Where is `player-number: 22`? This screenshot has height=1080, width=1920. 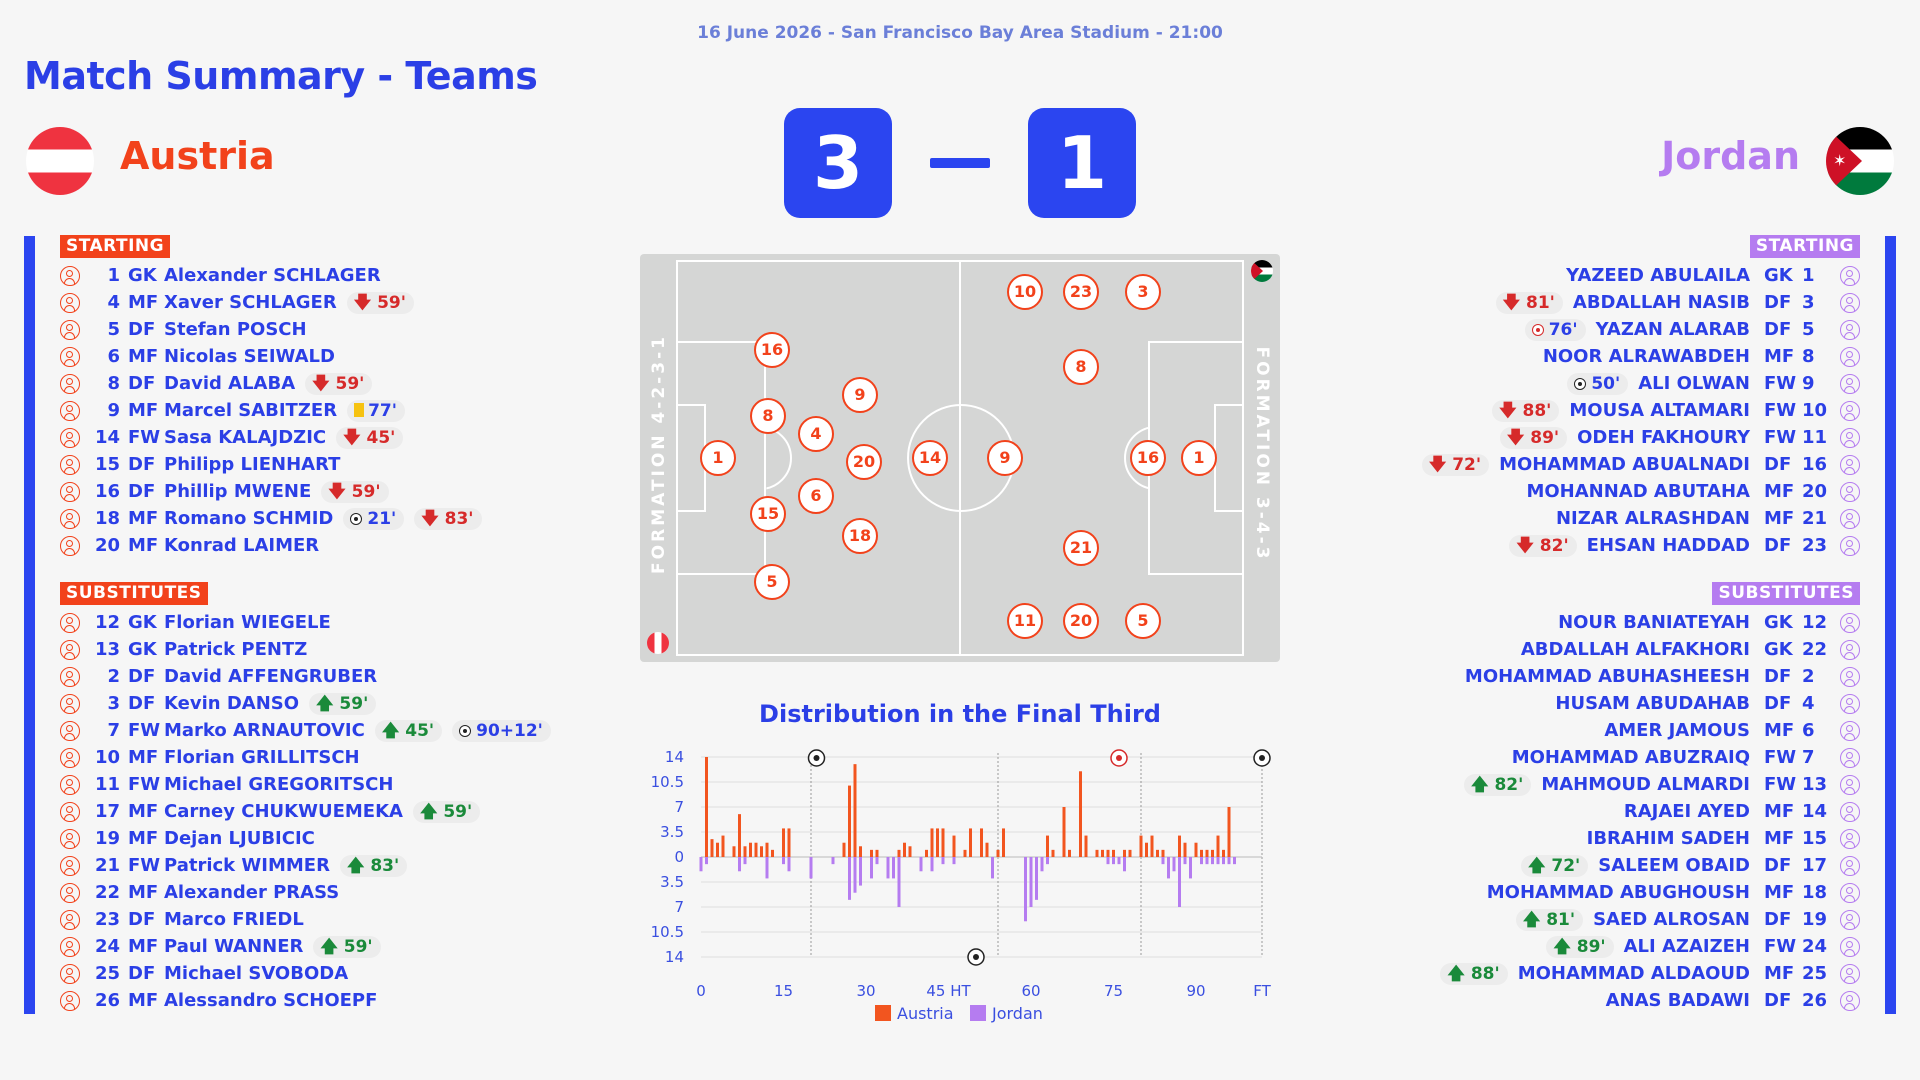
player-number: 22 is located at coordinates (1815, 649).